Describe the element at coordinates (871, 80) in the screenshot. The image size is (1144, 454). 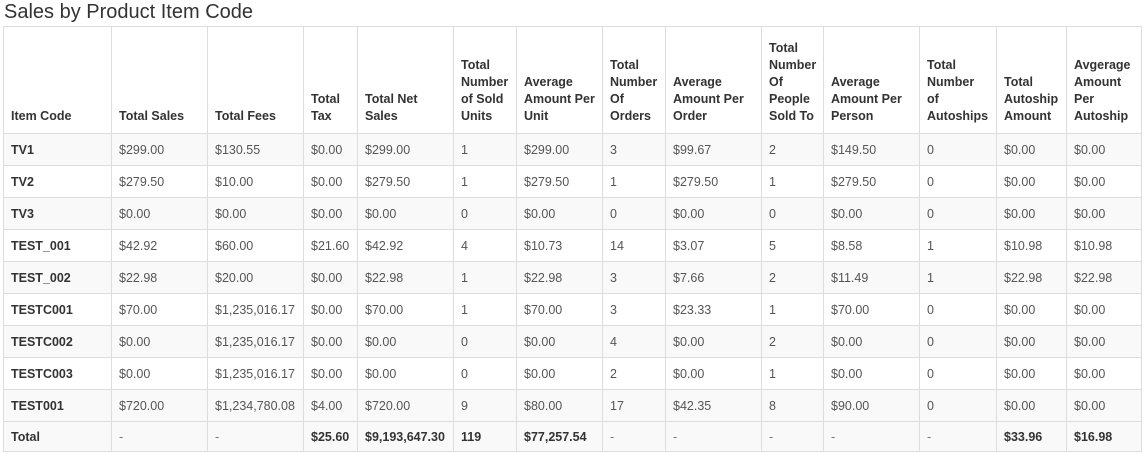
I see `column-header: Average Amount Per Person` at that location.